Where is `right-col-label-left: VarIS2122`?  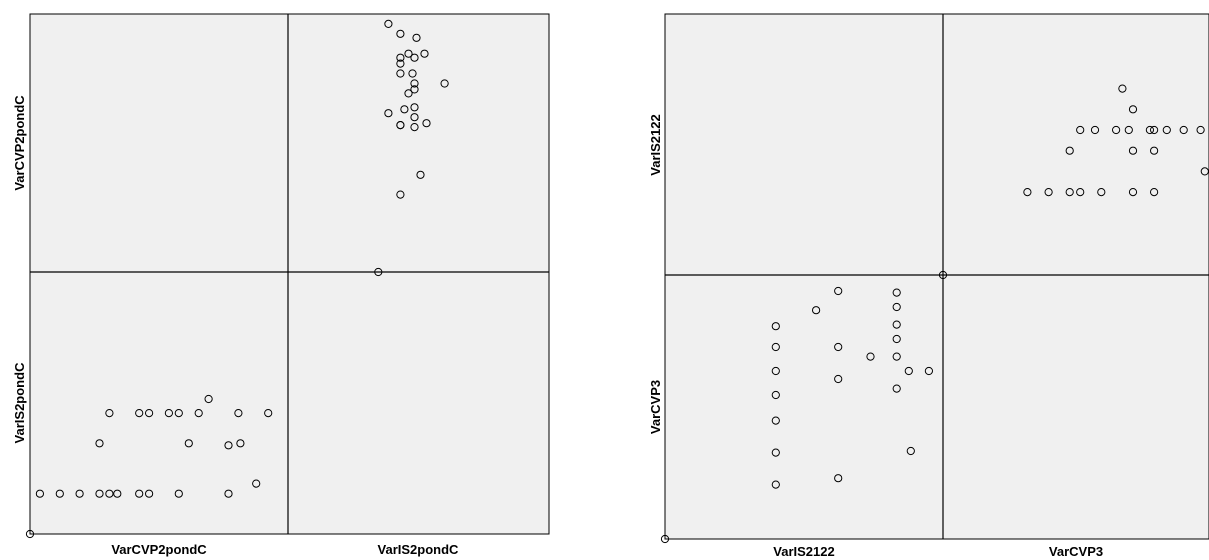 right-col-label-left: VarIS2122 is located at coordinates (803, 551).